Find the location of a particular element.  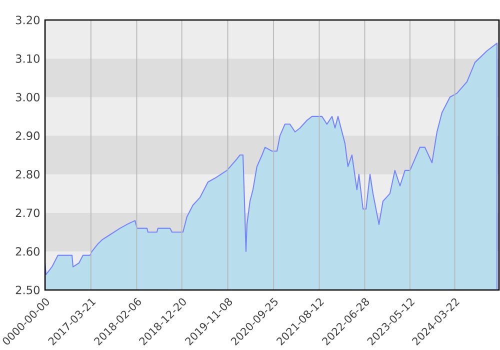

y-tick-label: 2.60 is located at coordinates (28, 251).